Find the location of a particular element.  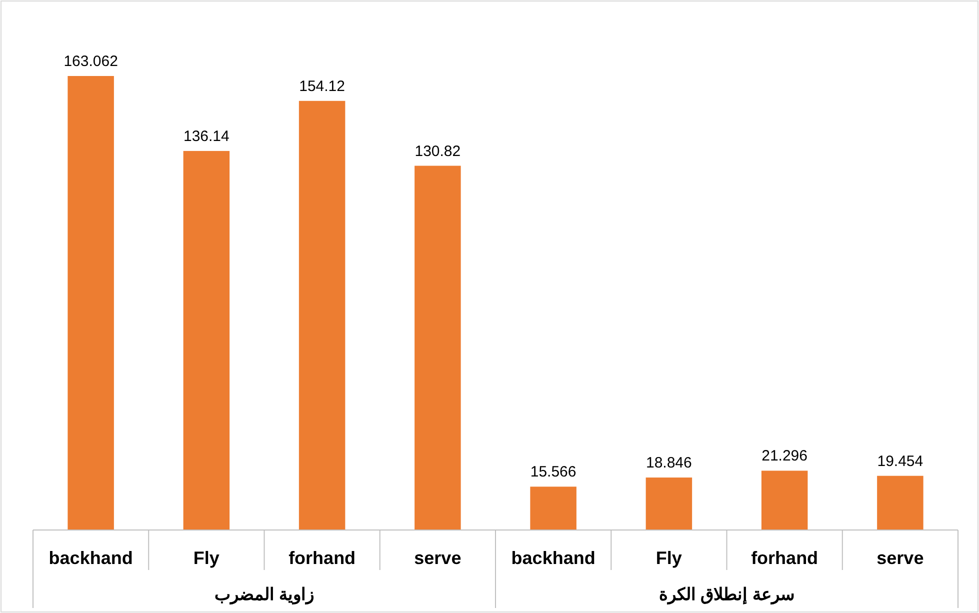

data-label: 130.82 is located at coordinates (437, 151).